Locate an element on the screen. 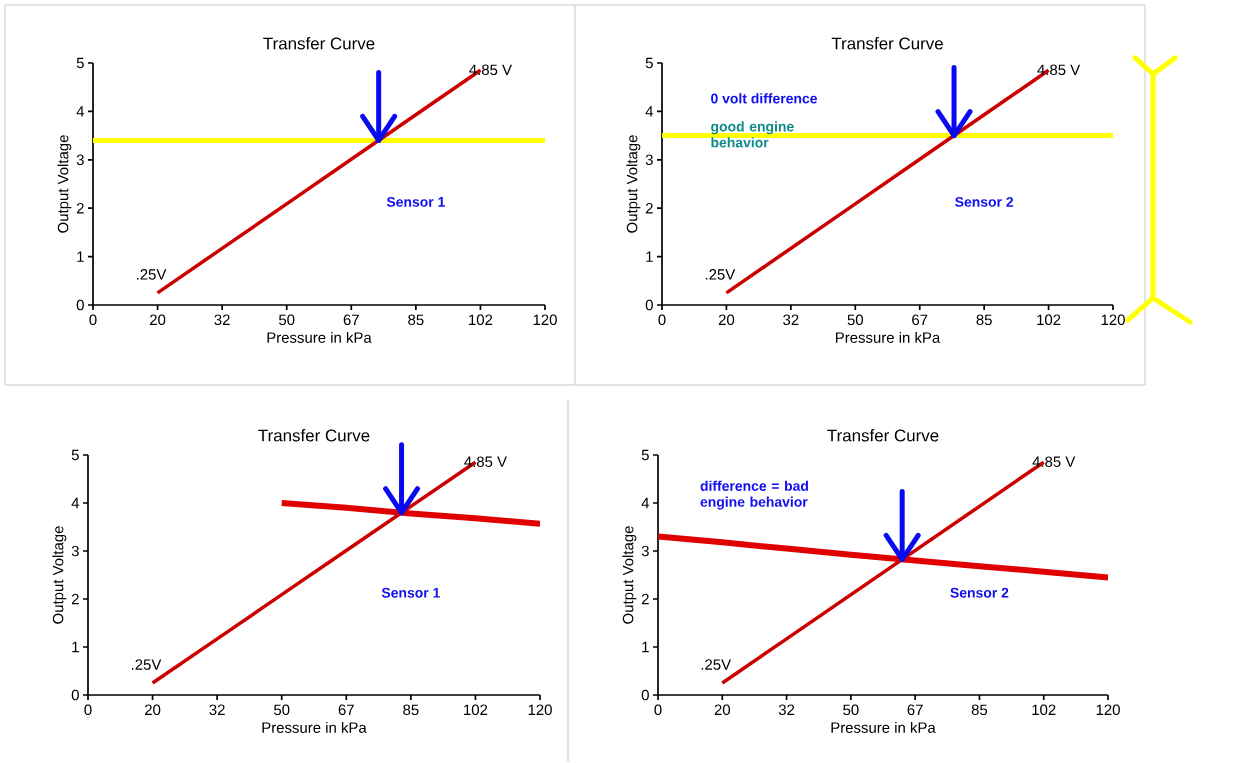 Image resolution: width=1234 pixels, height=763 pixels. annotation: difference = bad engine behavior is located at coordinates (754, 495).